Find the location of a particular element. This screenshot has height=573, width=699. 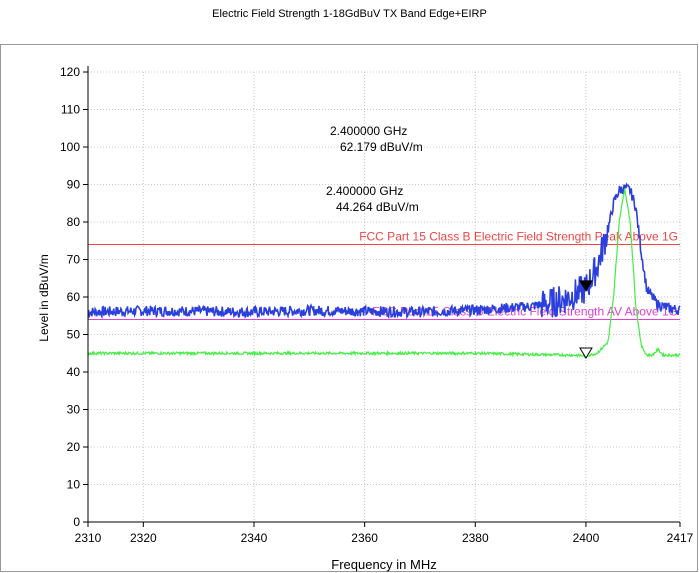

y-tick-label: 40 is located at coordinates (74, 372).